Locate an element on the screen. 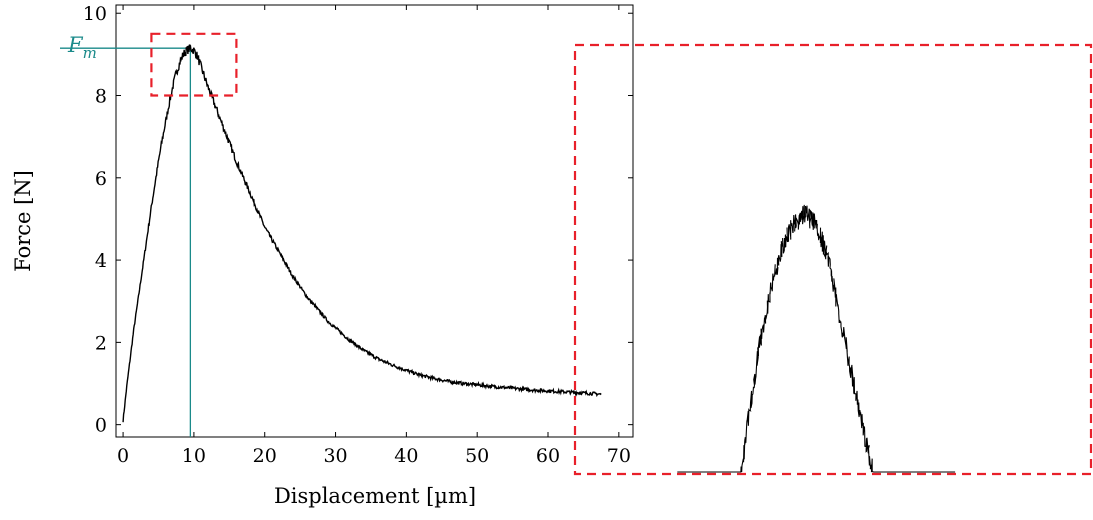  y-tick-label: 4 is located at coordinates (101, 261).